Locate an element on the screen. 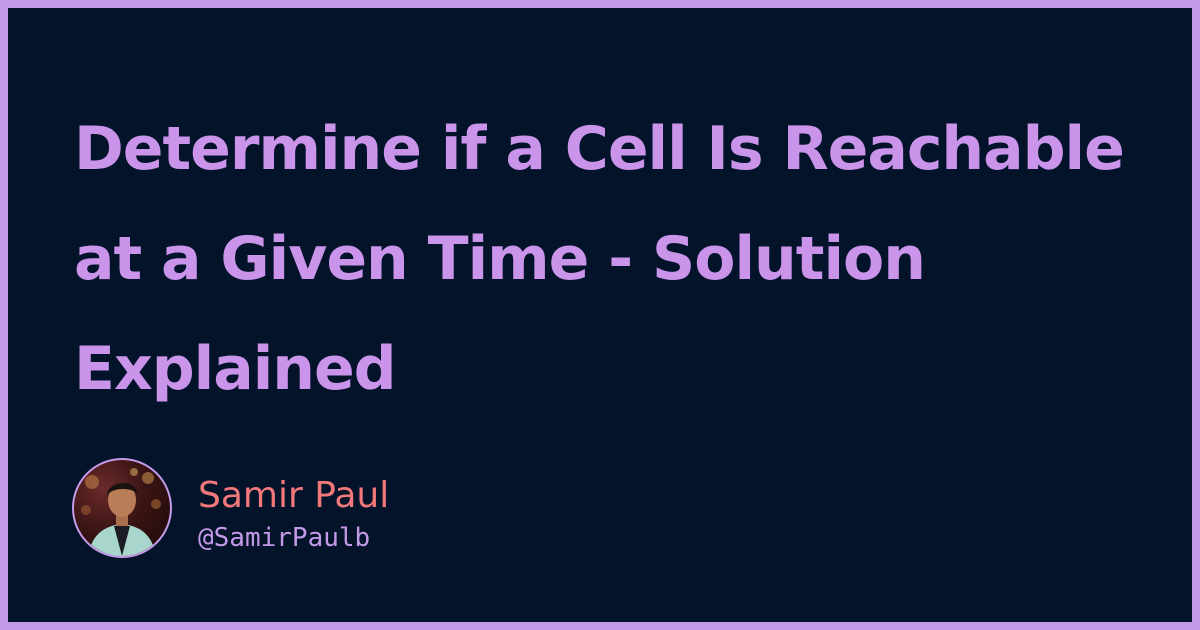 The image size is (1200, 630). author-handle: @SamirPaulb is located at coordinates (284, 538).